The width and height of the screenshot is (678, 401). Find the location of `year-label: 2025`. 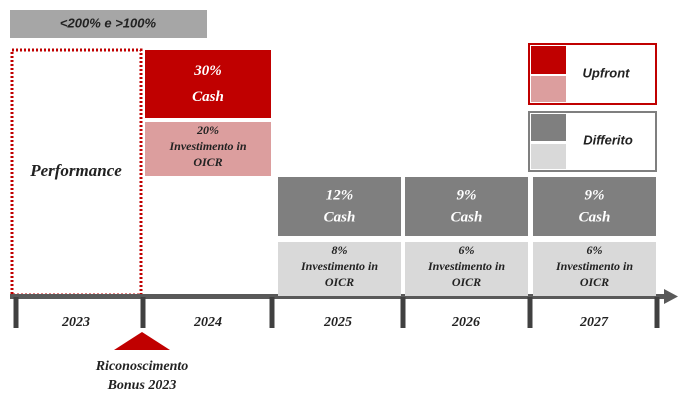

year-label: 2025 is located at coordinates (337, 322).